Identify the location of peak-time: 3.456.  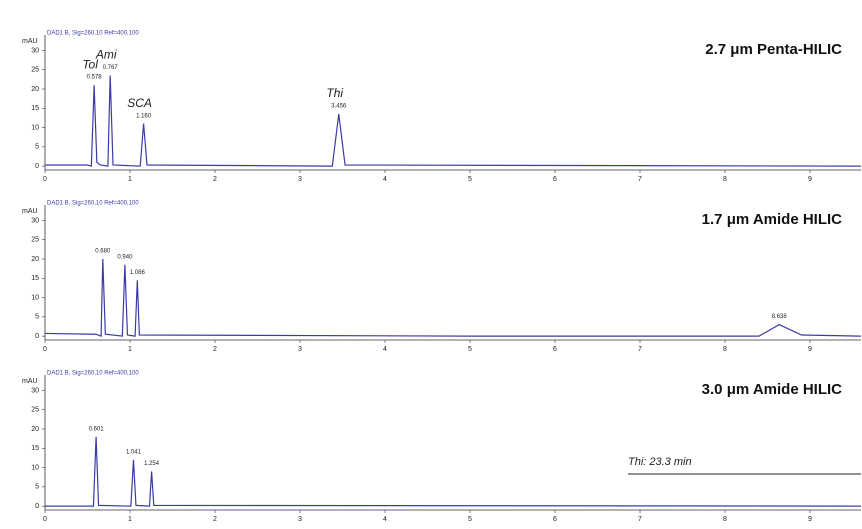
(339, 107).